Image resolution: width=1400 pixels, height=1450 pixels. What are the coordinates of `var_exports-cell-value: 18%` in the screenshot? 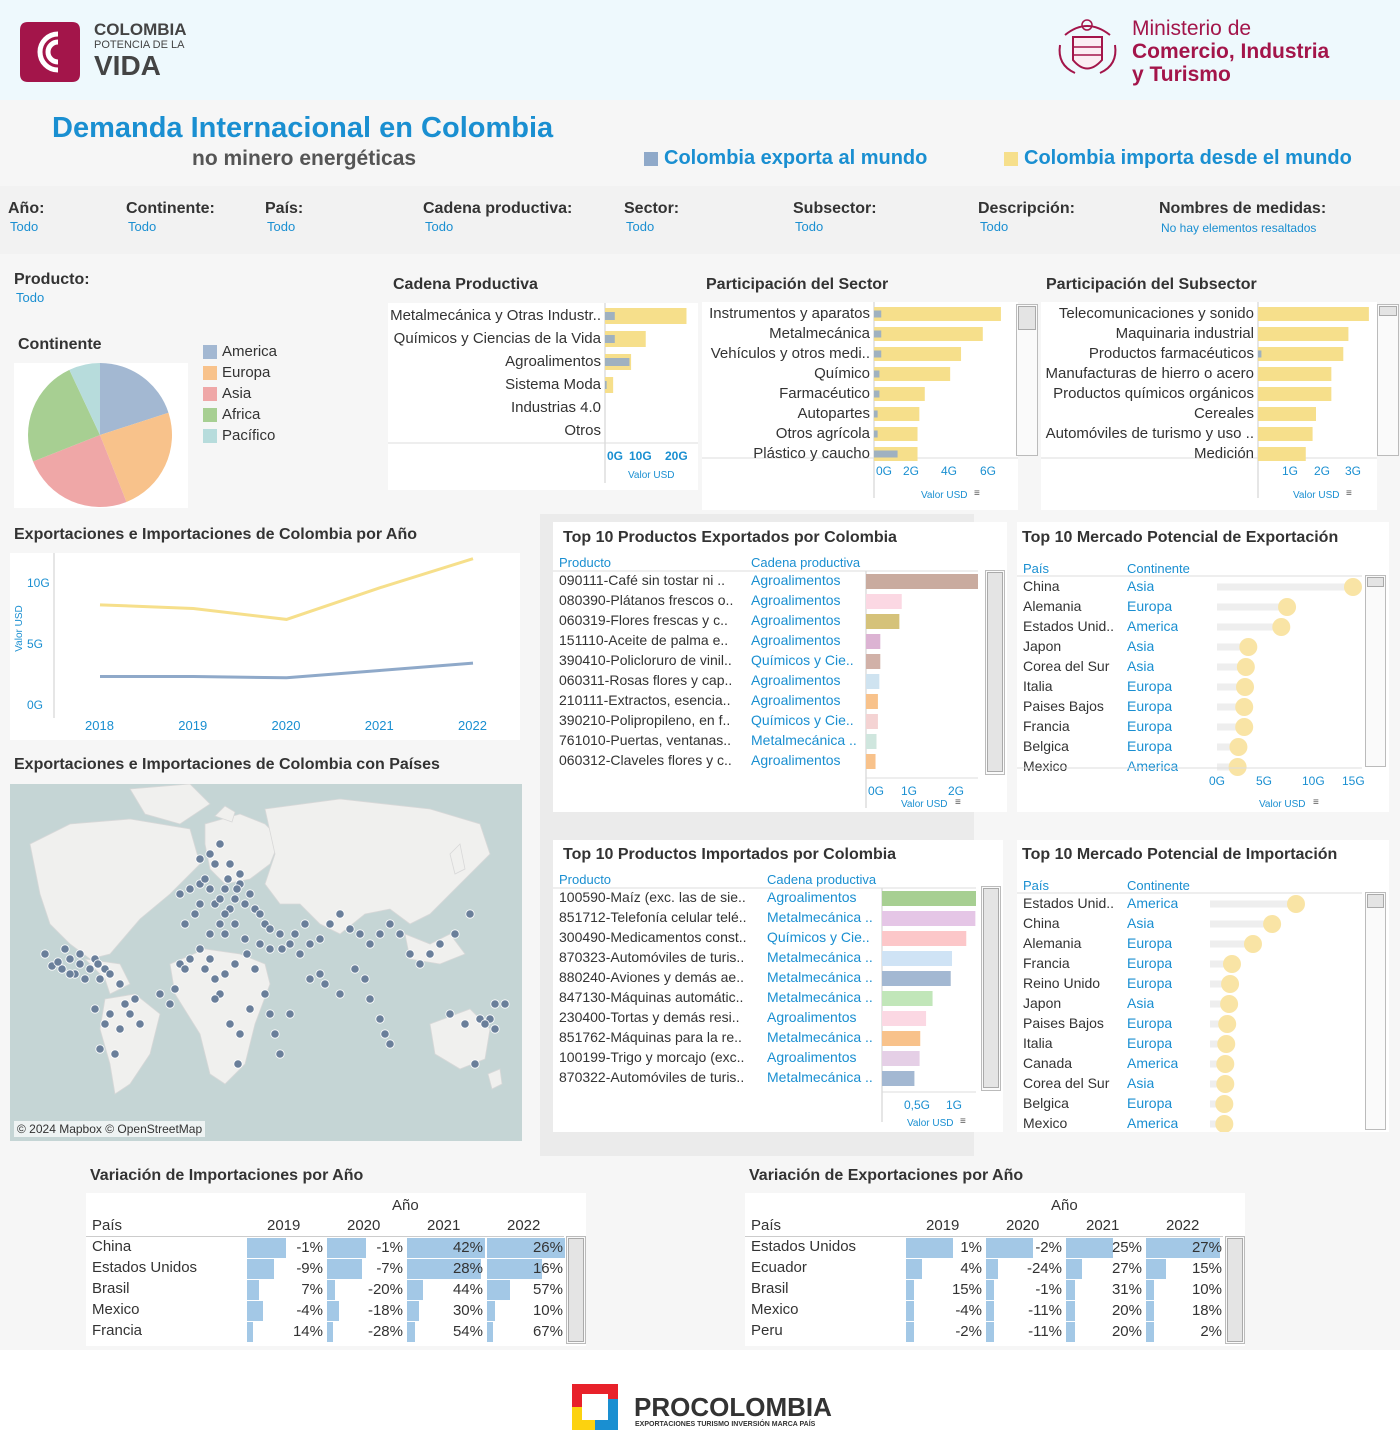 It's located at (1206, 1310).